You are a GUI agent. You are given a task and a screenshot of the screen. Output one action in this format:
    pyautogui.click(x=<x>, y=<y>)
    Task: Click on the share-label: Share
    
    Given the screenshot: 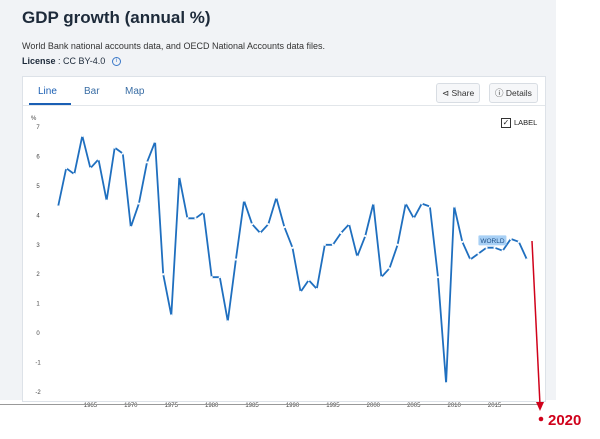 What is the action you would take?
    pyautogui.click(x=463, y=93)
    